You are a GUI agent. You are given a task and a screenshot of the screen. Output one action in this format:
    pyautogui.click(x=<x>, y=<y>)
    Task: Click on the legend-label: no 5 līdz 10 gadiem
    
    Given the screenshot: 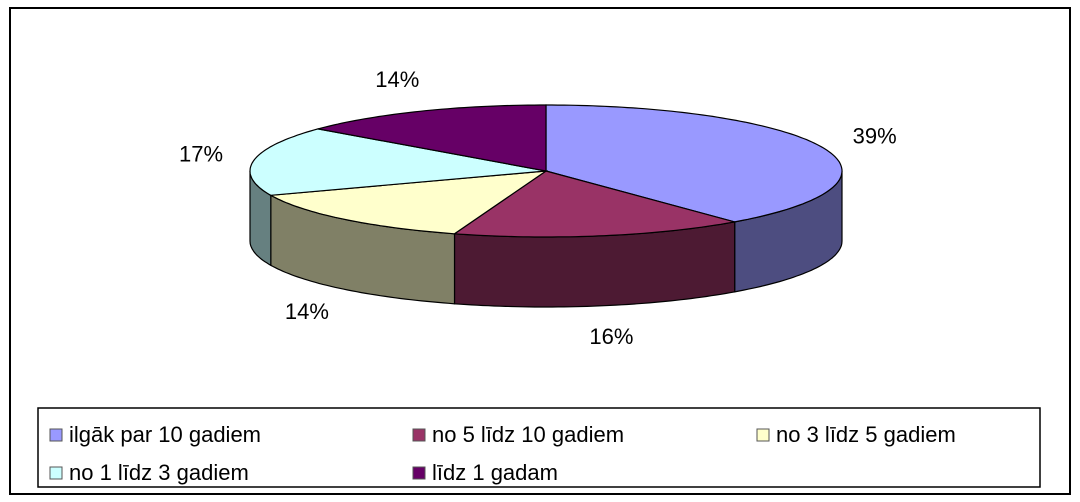 What is the action you would take?
    pyautogui.click(x=528, y=434)
    